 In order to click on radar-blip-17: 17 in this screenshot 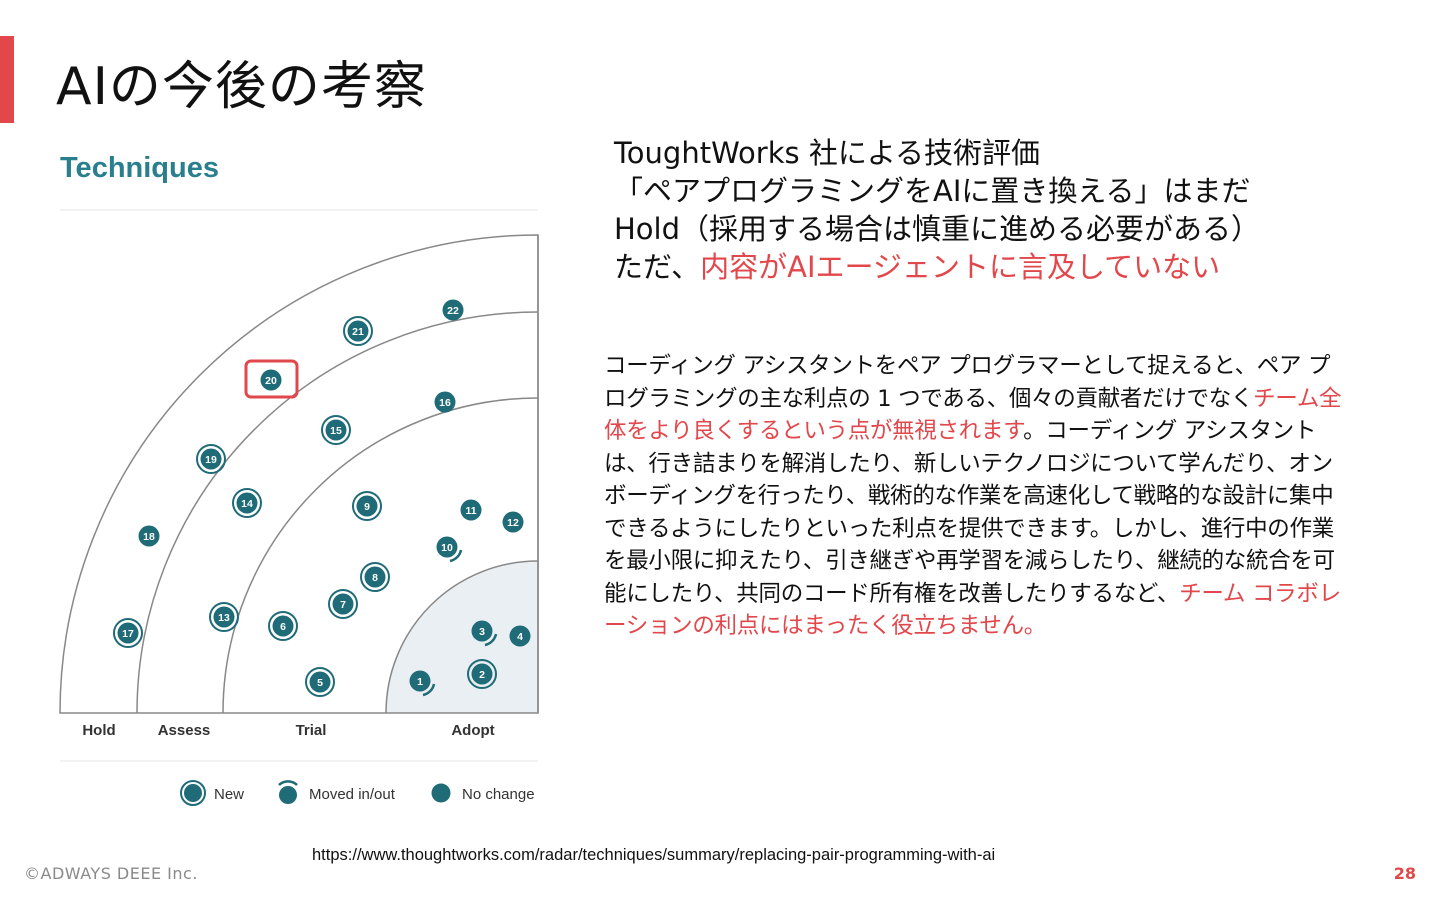, I will do `click(128, 633)`.